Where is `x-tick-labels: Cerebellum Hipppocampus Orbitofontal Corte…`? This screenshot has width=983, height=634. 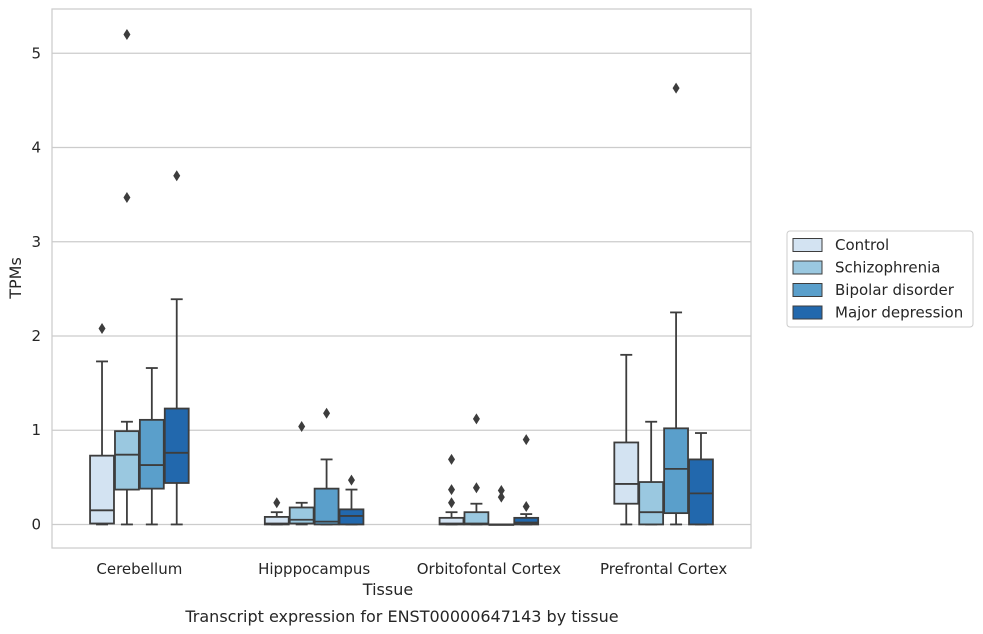
x-tick-labels: Cerebellum Hipppocampus Orbitofontal Corte… is located at coordinates (411, 569).